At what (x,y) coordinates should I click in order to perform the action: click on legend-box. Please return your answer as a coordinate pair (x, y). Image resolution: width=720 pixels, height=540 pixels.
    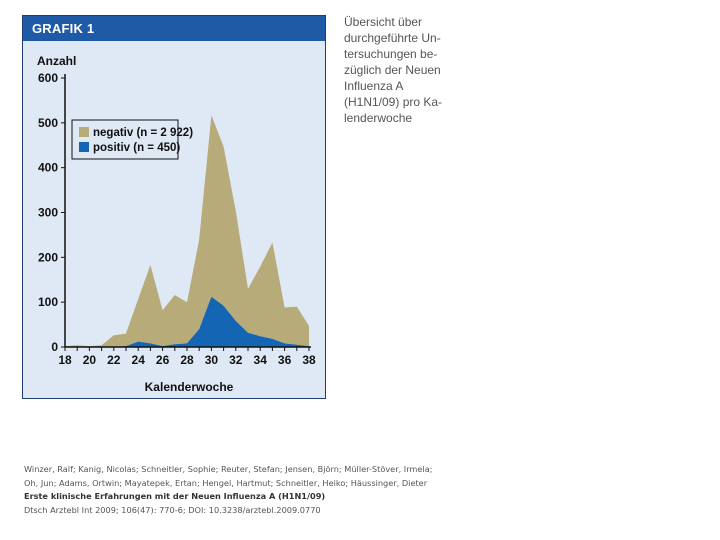
    Looking at the image, I should click on (125, 139).